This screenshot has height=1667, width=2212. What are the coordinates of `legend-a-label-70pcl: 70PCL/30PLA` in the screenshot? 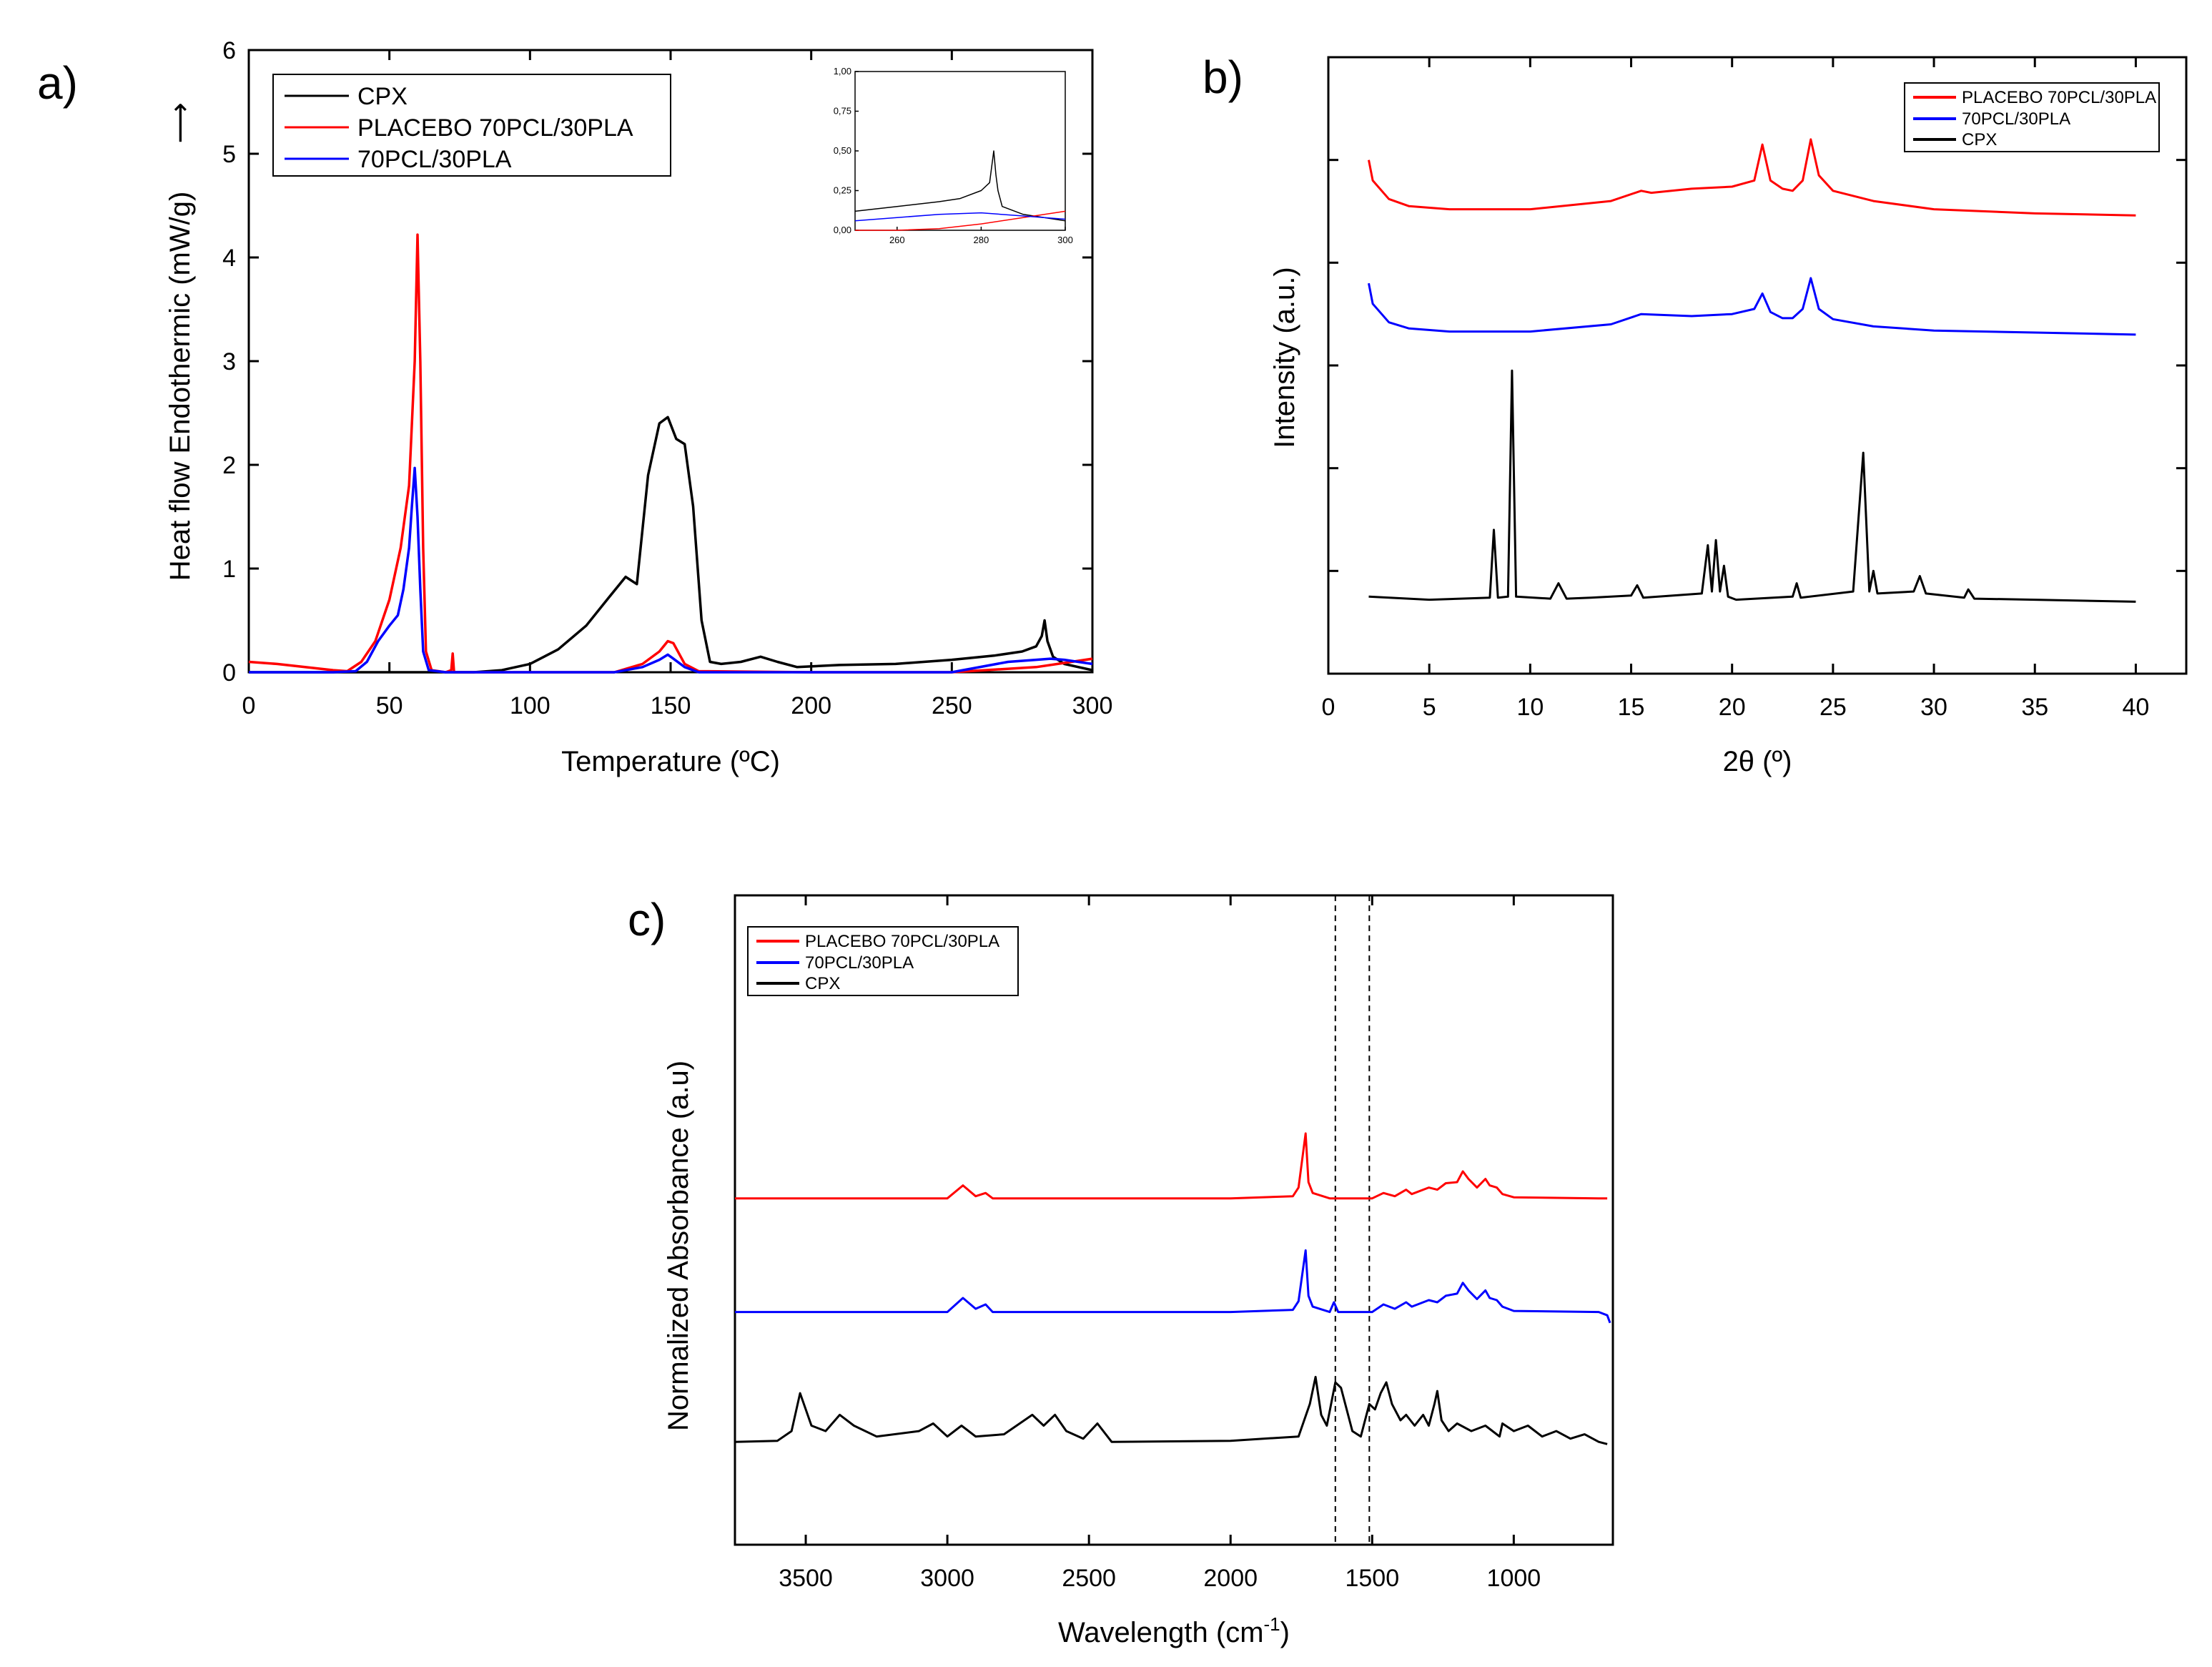 It's located at (434, 159).